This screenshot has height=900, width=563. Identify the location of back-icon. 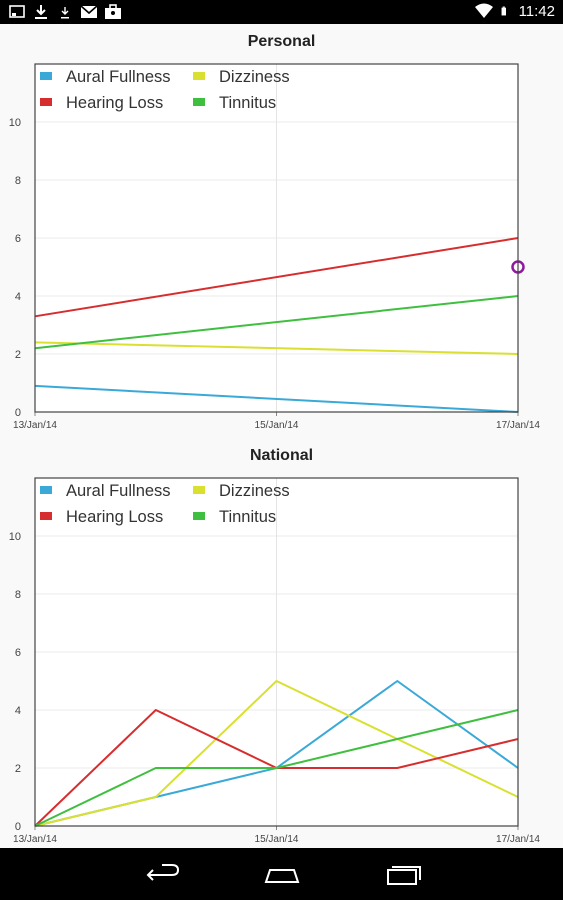
(164, 870).